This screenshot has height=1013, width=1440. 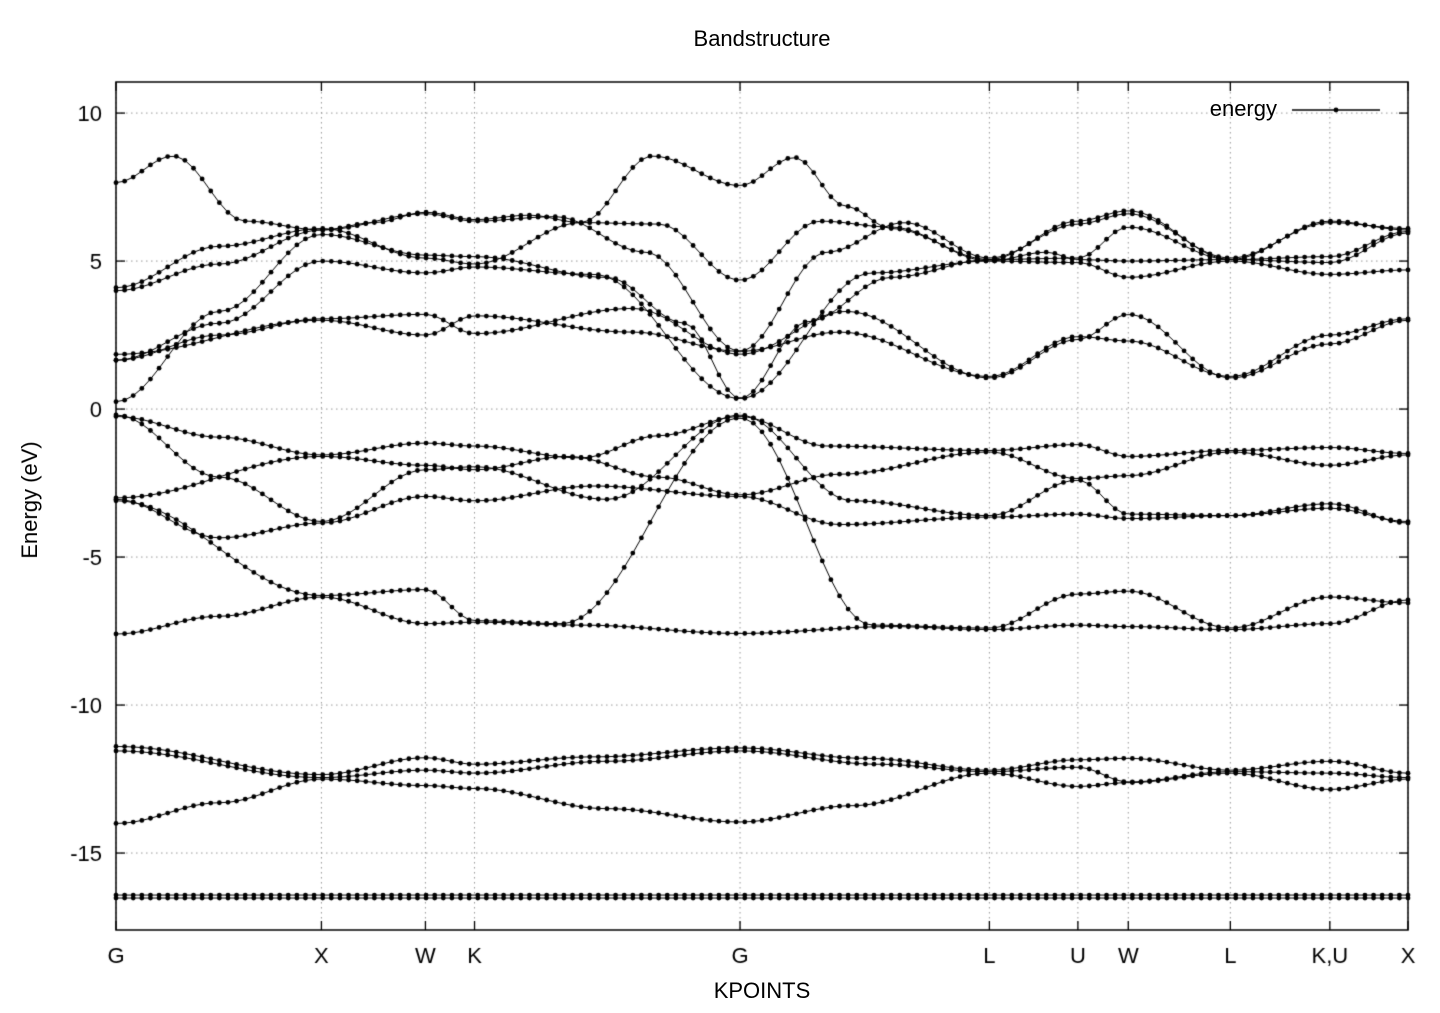 I want to click on legend-energy-label: energy, so click(x=1243, y=108).